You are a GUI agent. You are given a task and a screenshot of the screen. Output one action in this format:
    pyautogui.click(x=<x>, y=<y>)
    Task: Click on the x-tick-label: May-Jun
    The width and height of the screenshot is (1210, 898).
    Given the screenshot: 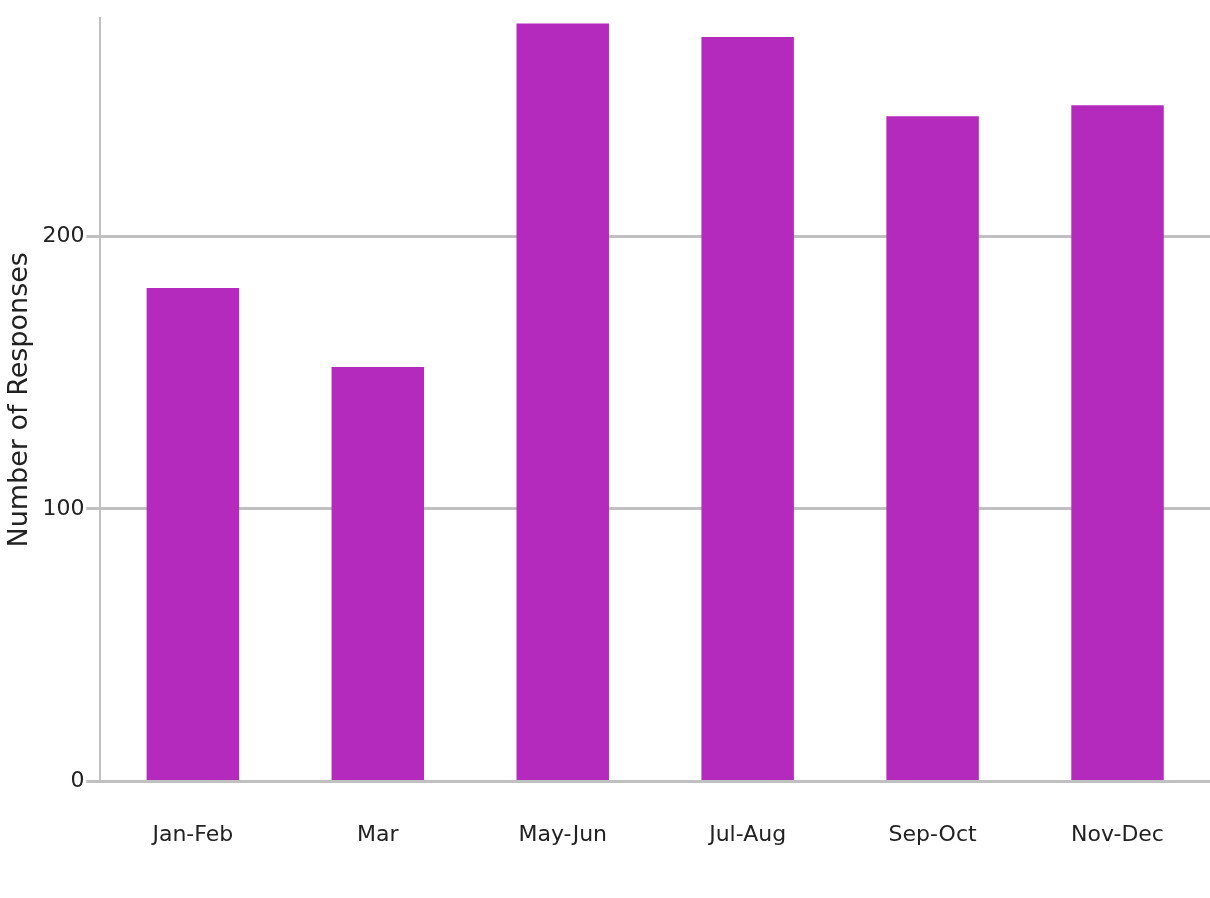 What is the action you would take?
    pyautogui.click(x=563, y=833)
    